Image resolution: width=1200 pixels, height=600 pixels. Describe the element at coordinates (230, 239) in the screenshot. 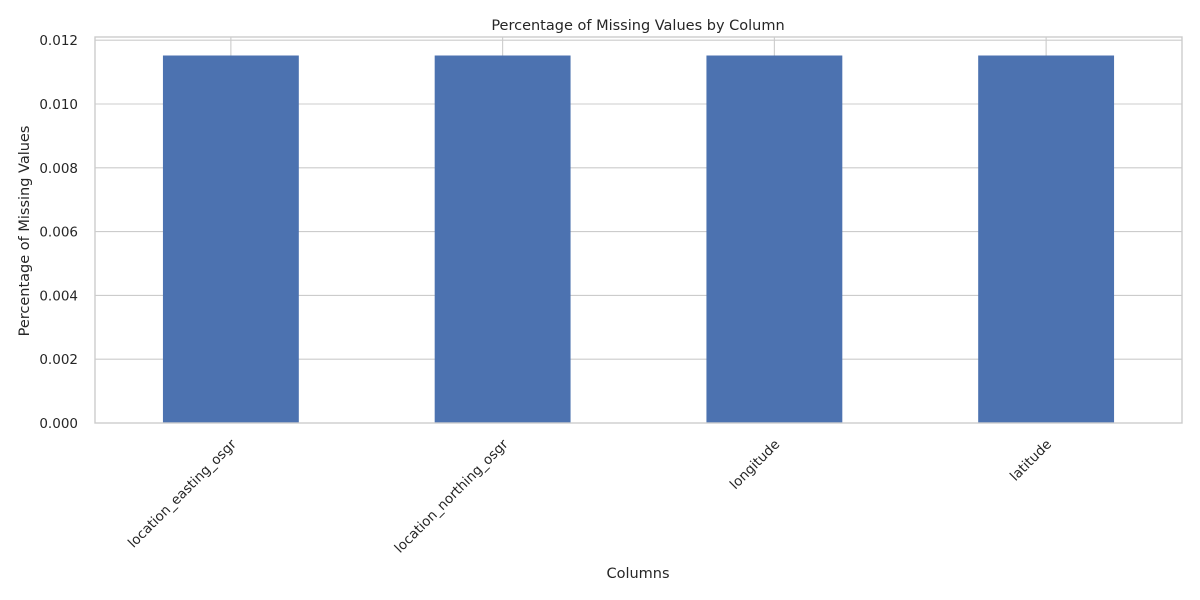

I see `bar-location-easting-osgr` at that location.